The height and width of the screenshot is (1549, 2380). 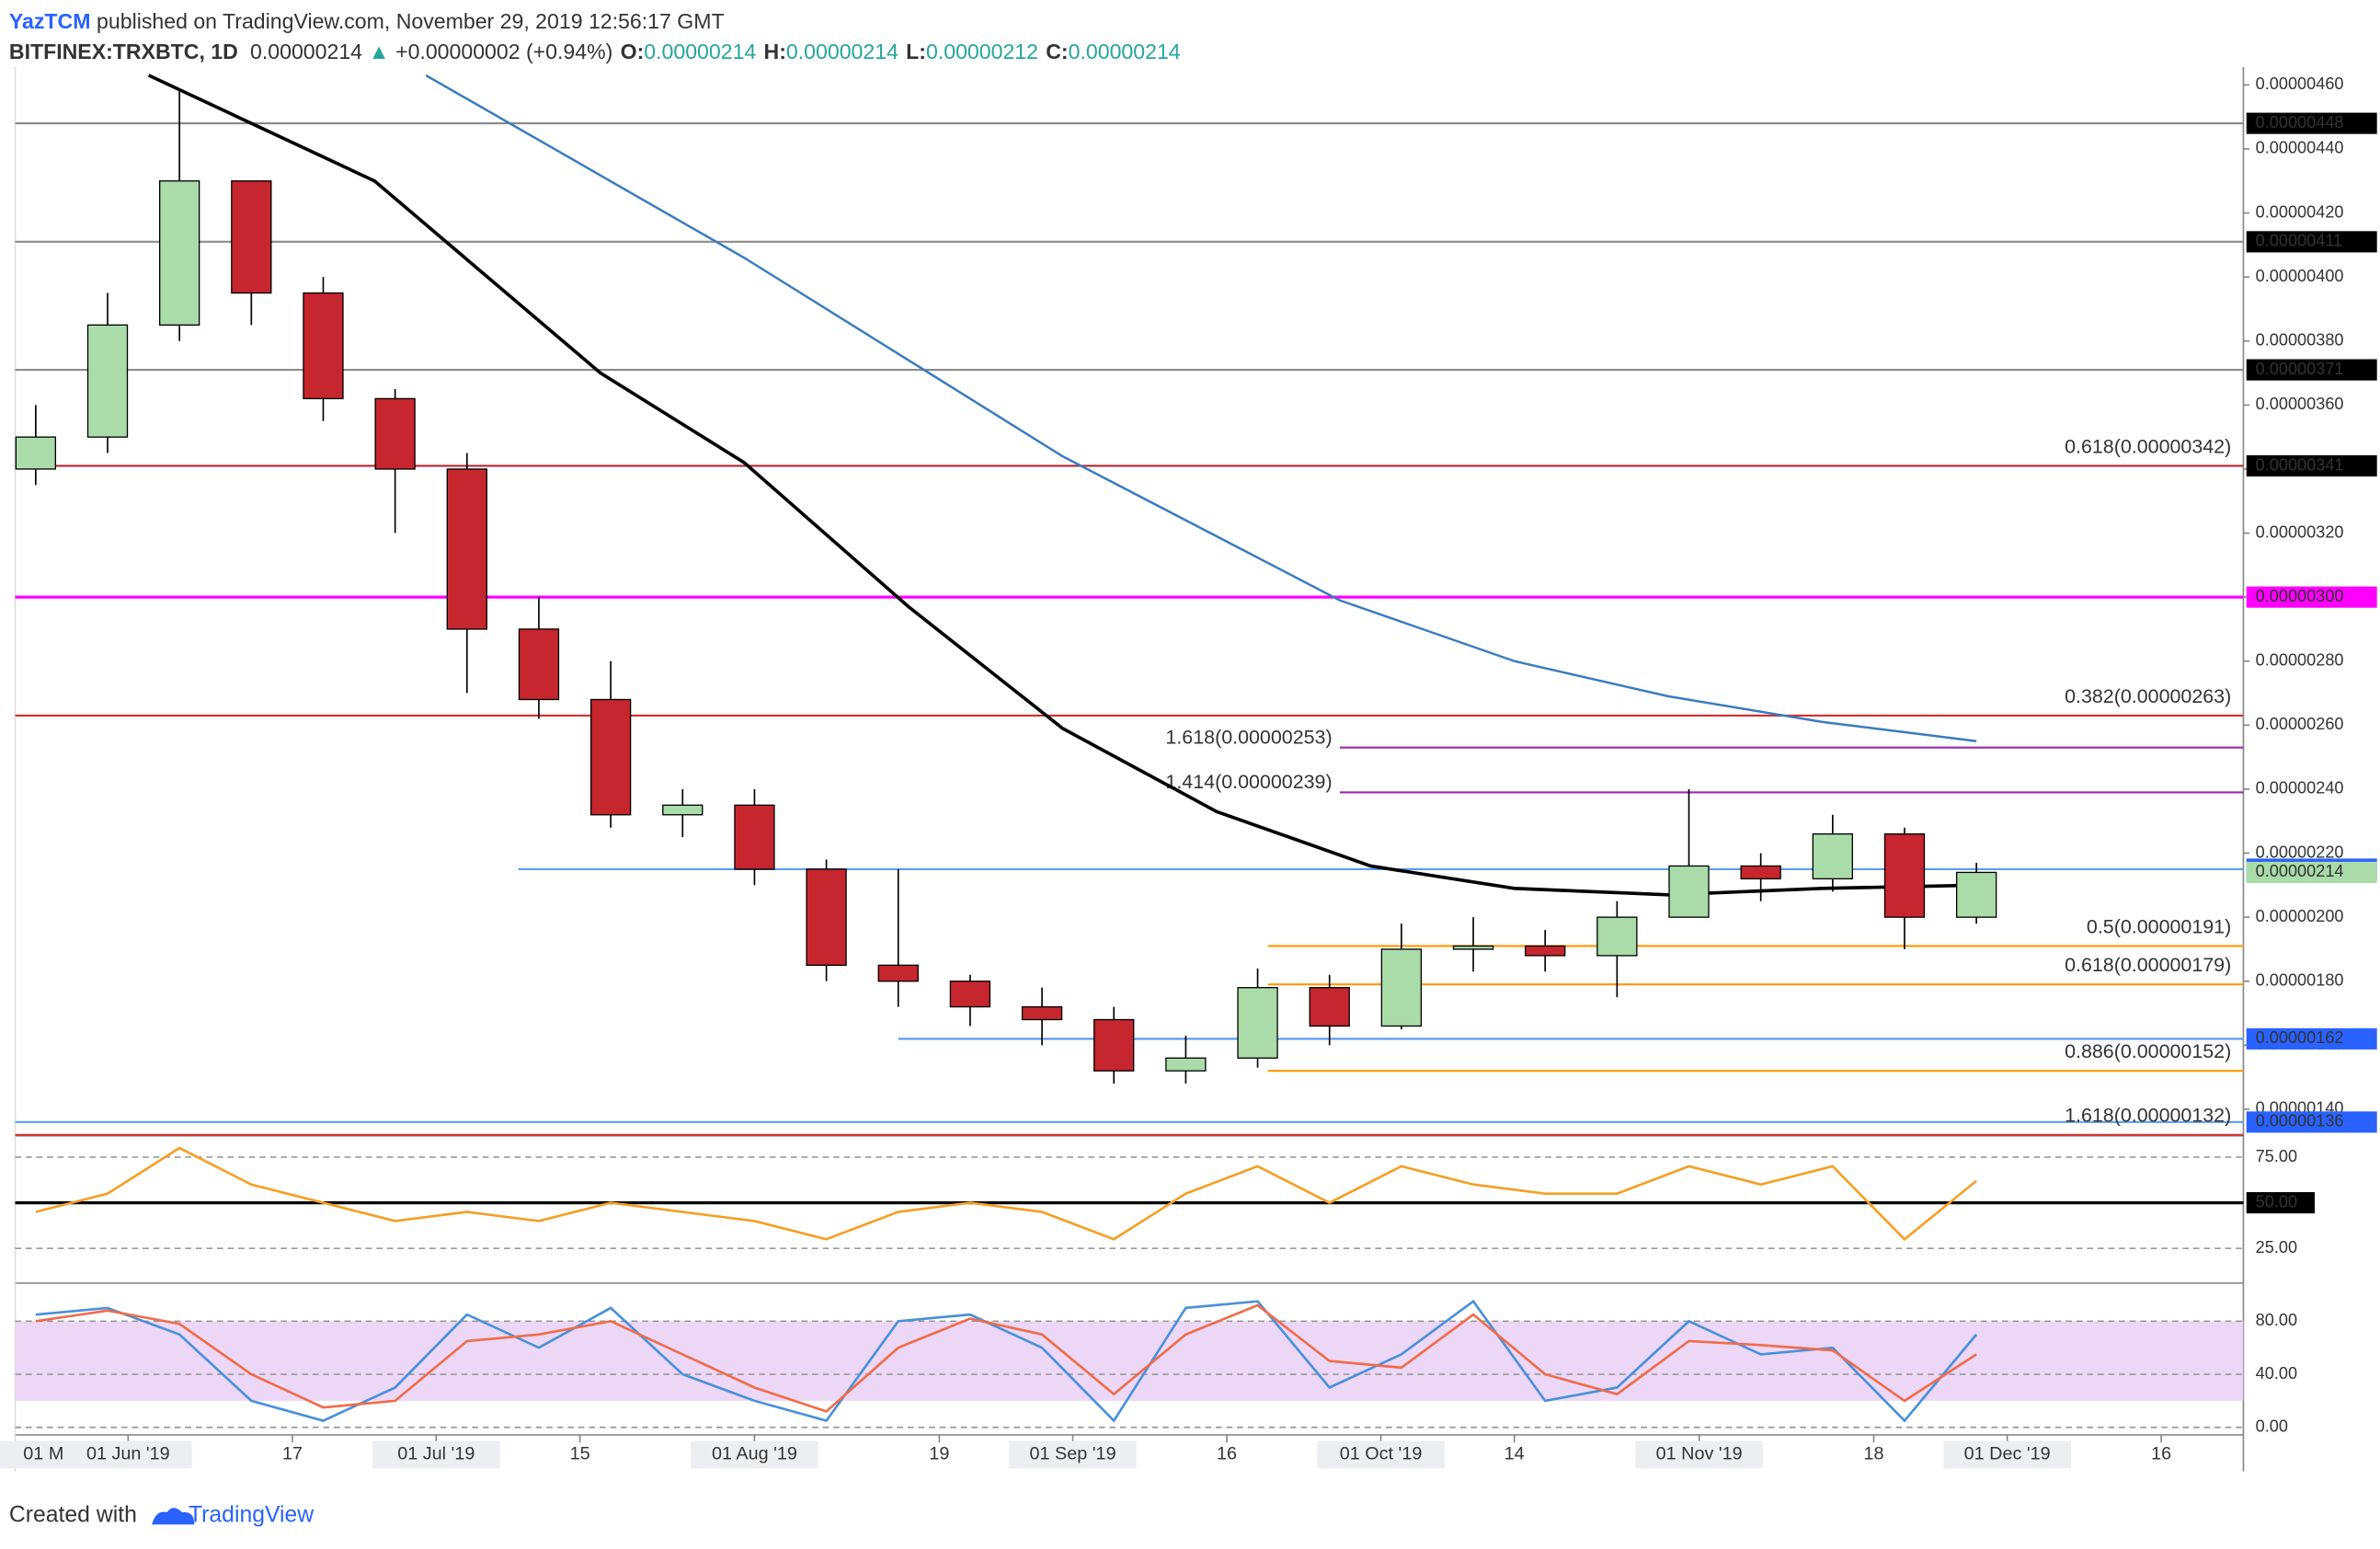 What do you see at coordinates (2300, 532) in the screenshot?
I see `y-tick-label: 0.00000320` at bounding box center [2300, 532].